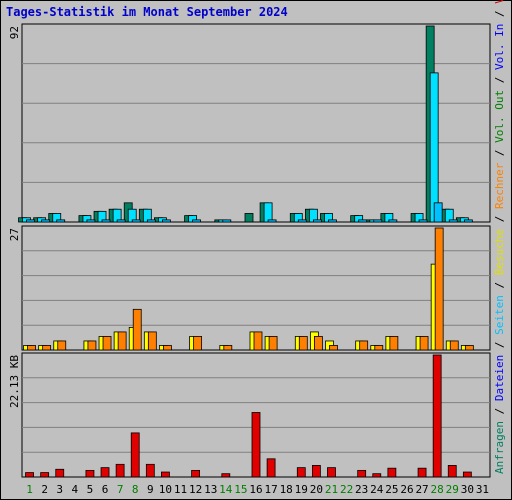 The image size is (512, 500). Describe the element at coordinates (499, 2) in the screenshot. I see `legend-part-14: Volumen` at that location.